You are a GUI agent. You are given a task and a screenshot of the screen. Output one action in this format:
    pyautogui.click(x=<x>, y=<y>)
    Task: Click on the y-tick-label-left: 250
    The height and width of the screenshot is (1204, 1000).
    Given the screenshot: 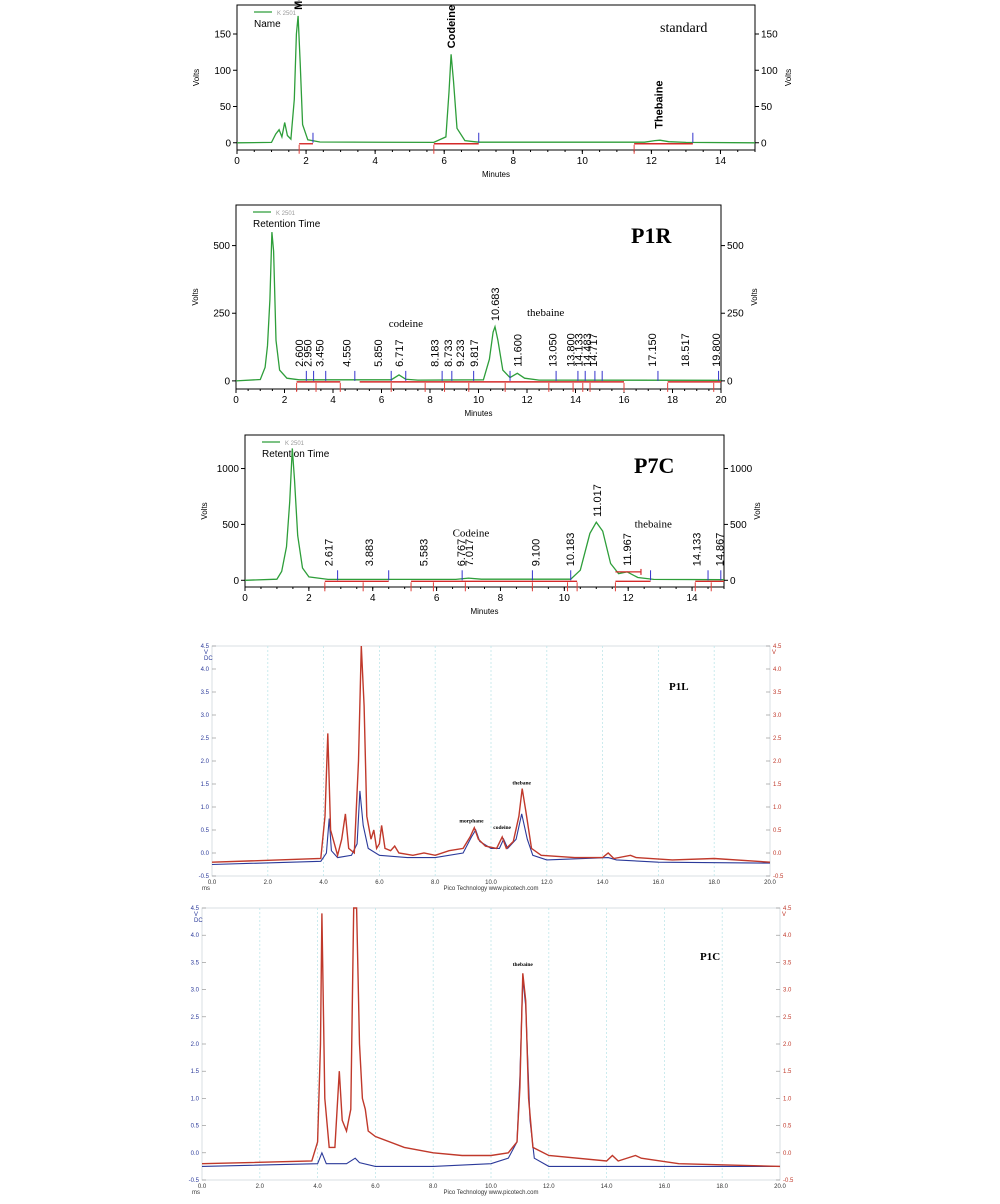 What is the action you would take?
    pyautogui.click(x=221, y=314)
    